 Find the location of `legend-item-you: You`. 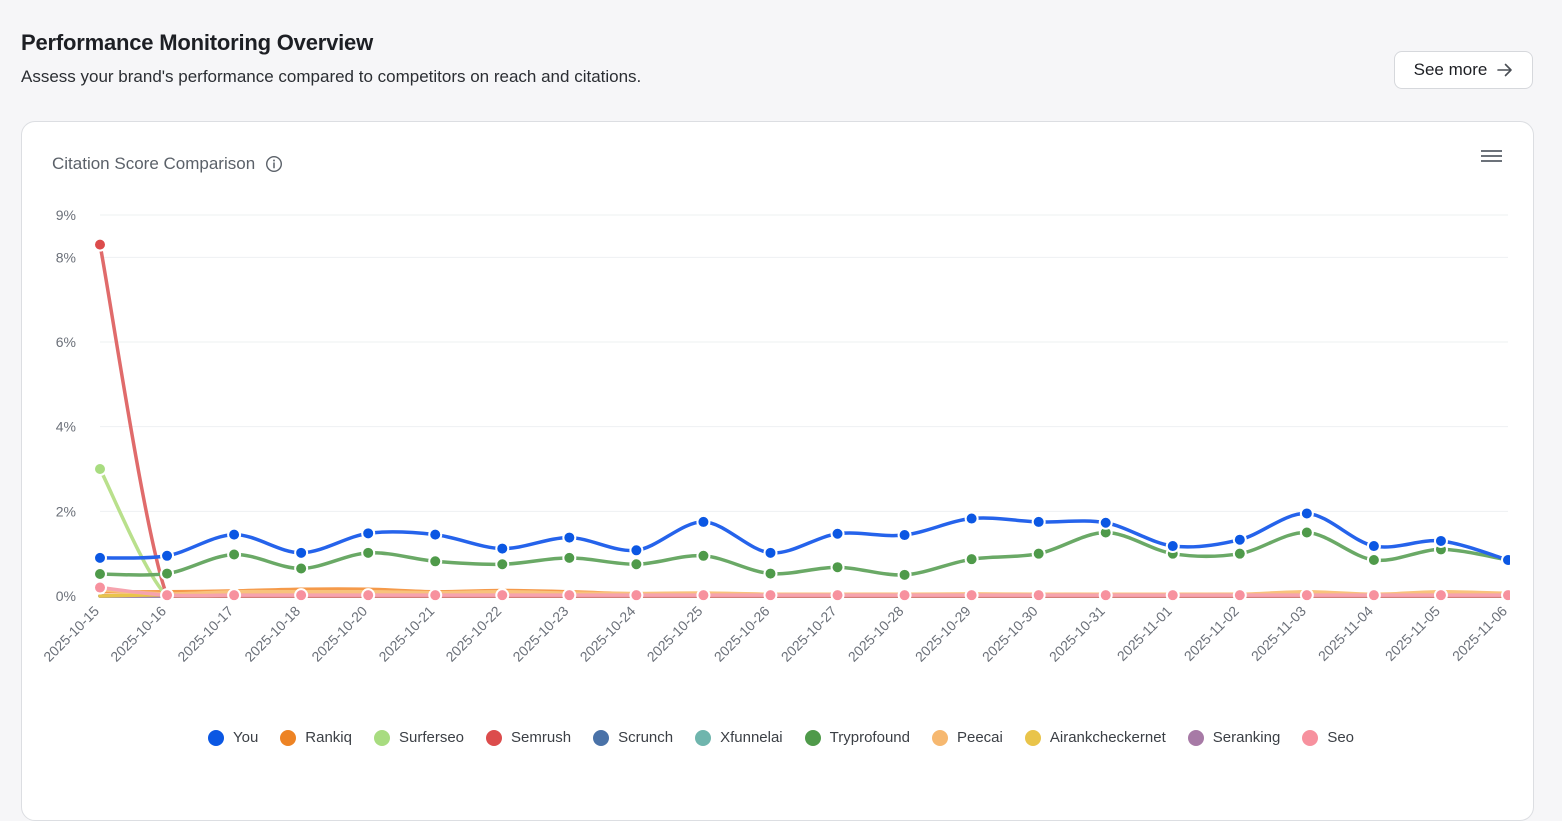

legend-item-you: You is located at coordinates (233, 737).